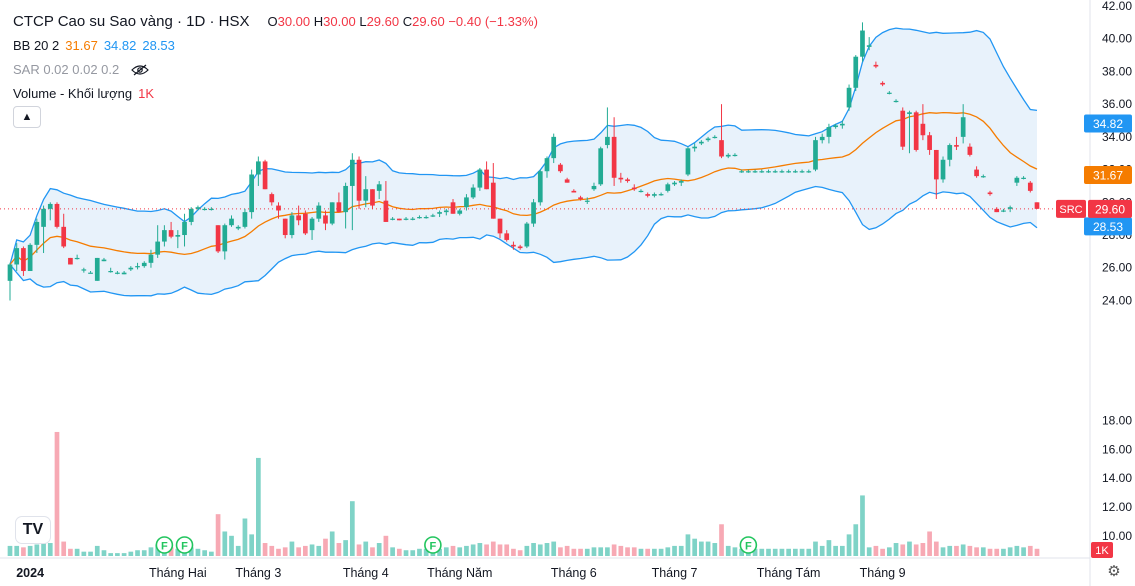 The image size is (1135, 586). What do you see at coordinates (275, 70) in the screenshot?
I see `sar-row: SAR 0.02 0.02 0.2` at bounding box center [275, 70].